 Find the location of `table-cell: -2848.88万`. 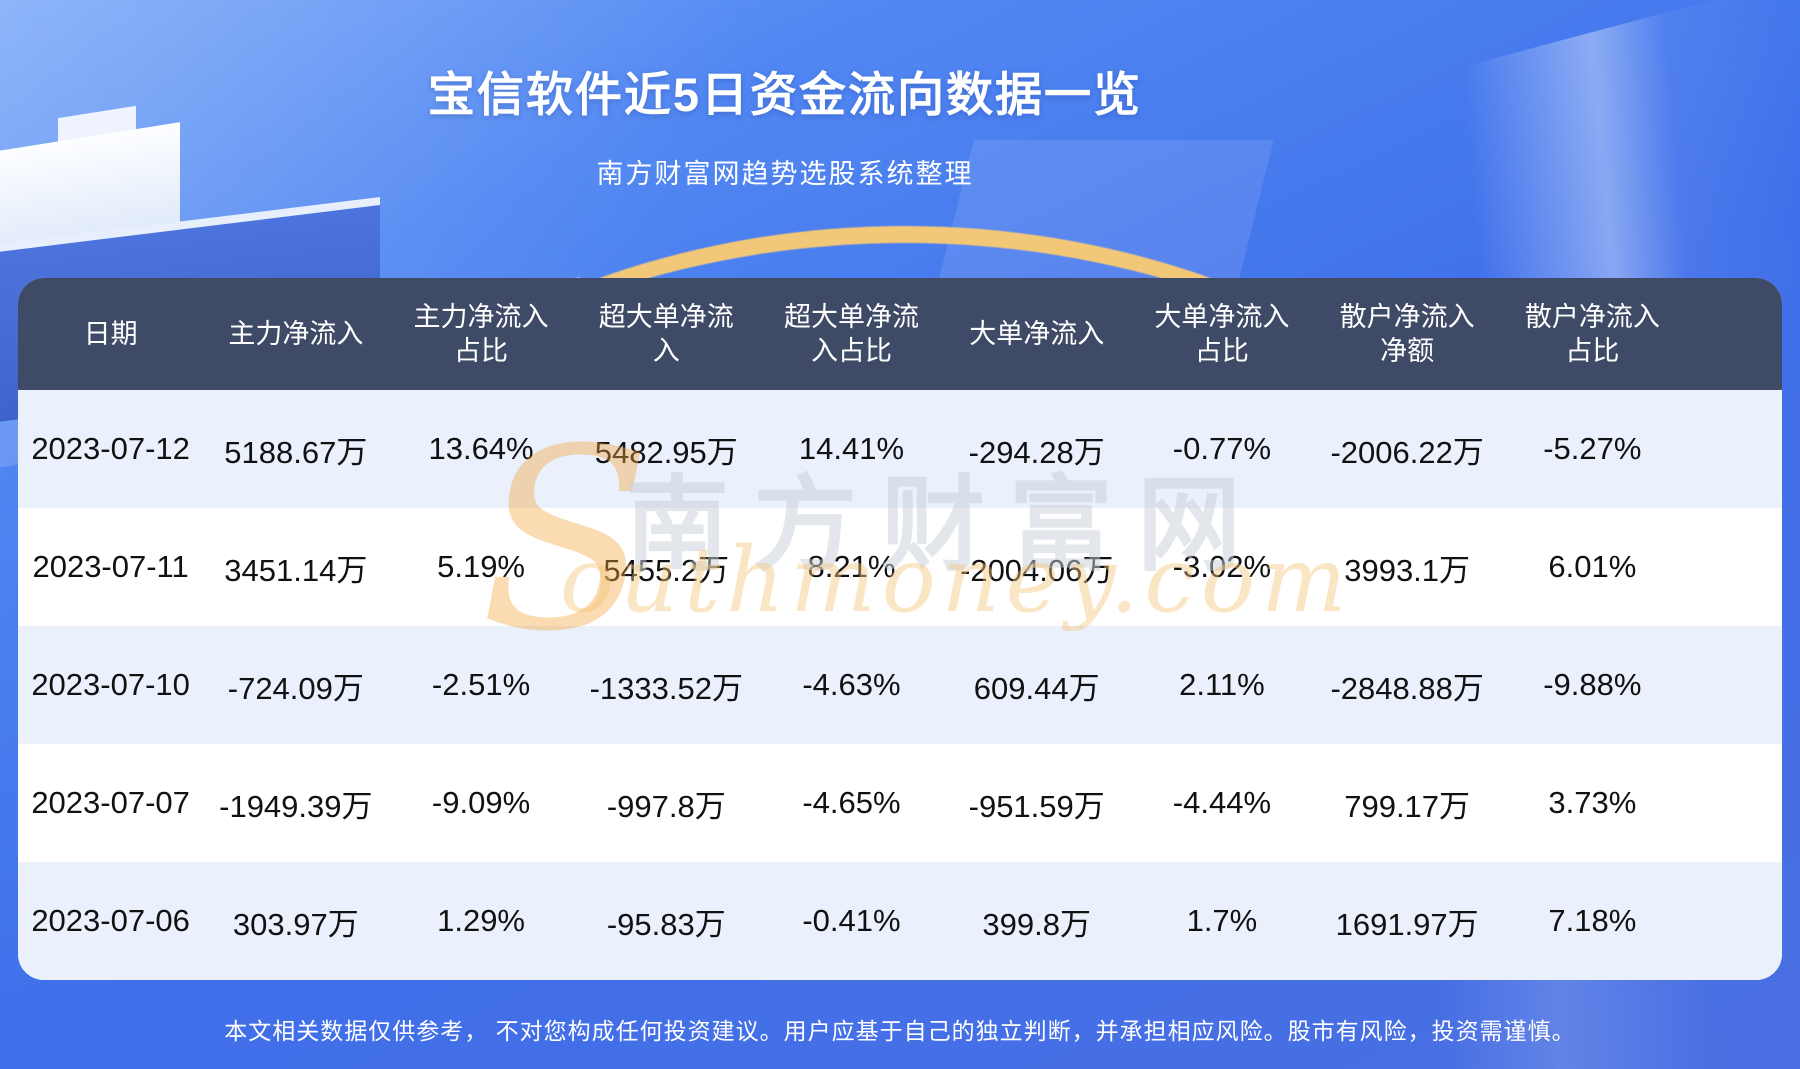

table-cell: -2848.88万 is located at coordinates (1407, 688).